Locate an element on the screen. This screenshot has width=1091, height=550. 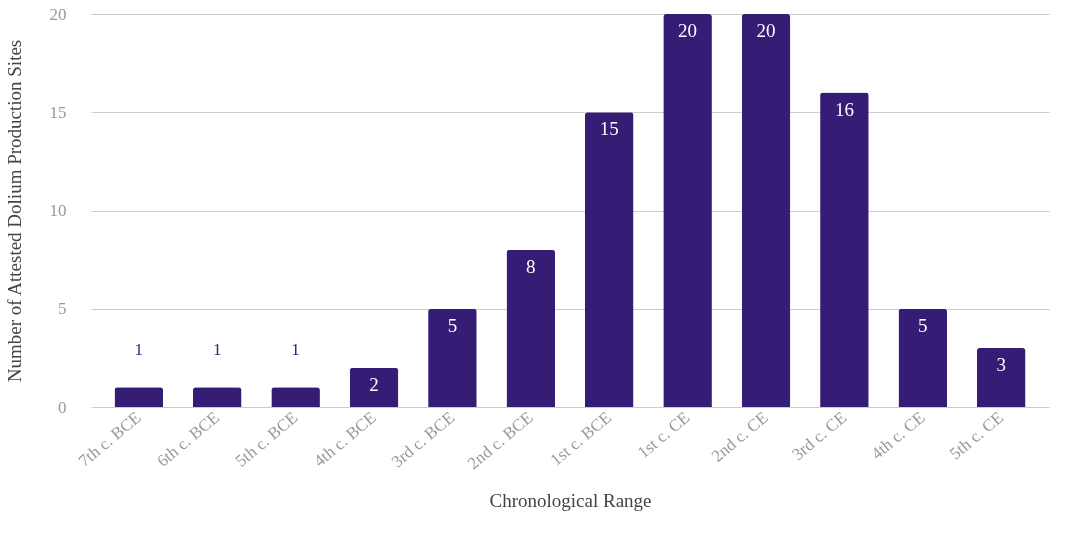
x-tick-label: 2nd c. CE is located at coordinates (739, 436).